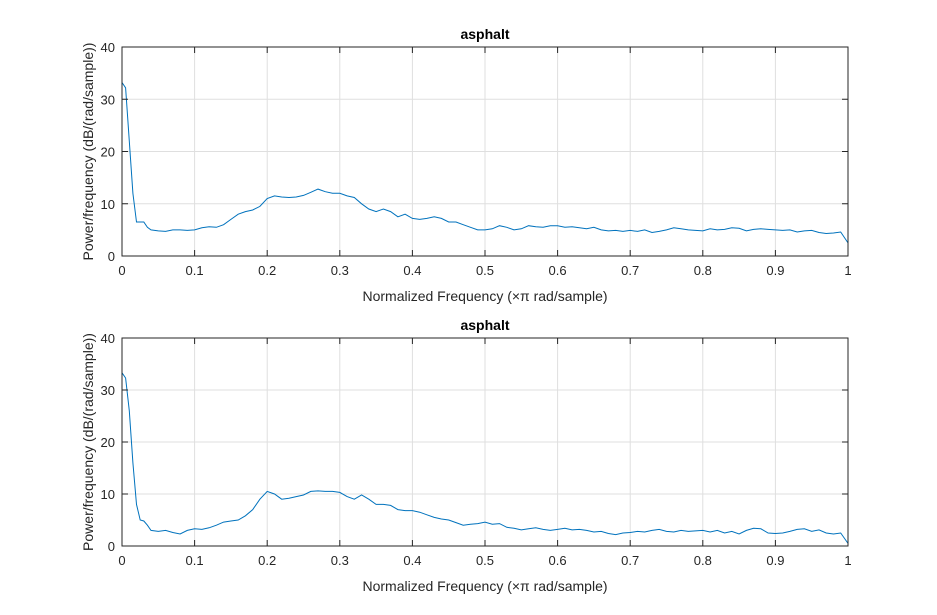 The height and width of the screenshot is (615, 937). Describe the element at coordinates (195, 270) in the screenshot. I see `plot1-x-tick-label: 0.1` at that location.